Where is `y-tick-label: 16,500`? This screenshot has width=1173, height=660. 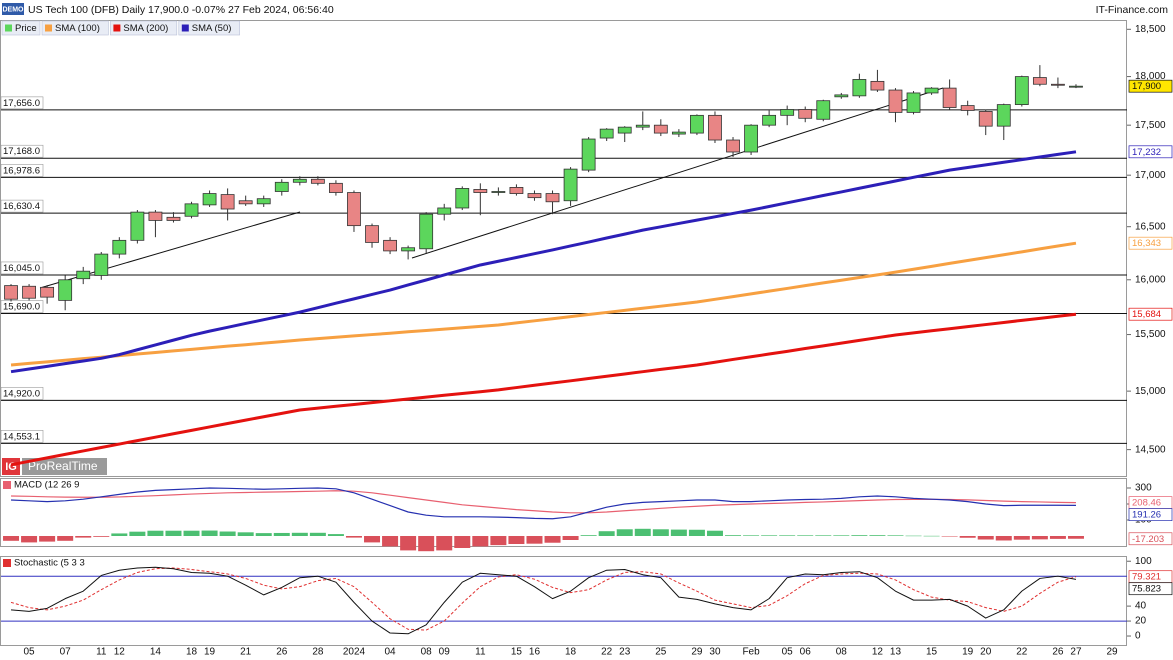 y-tick-label: 16,500 is located at coordinates (1150, 226).